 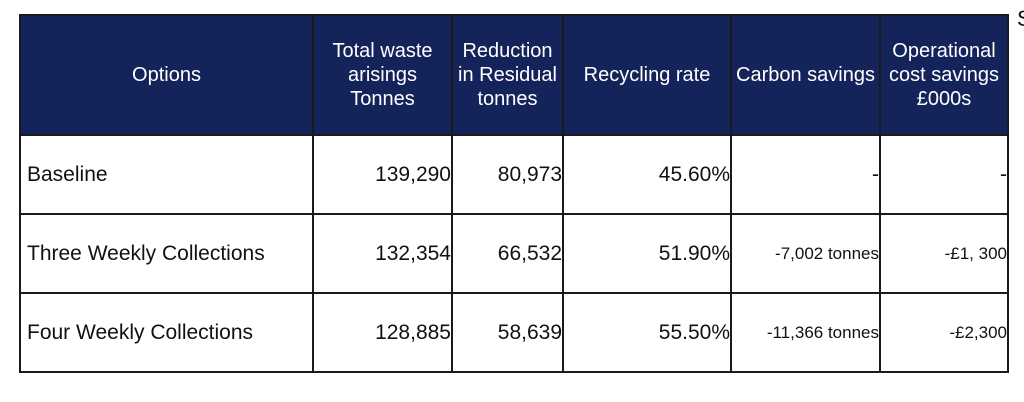 What do you see at coordinates (166, 174) in the screenshot?
I see `option-cell: Baseline` at bounding box center [166, 174].